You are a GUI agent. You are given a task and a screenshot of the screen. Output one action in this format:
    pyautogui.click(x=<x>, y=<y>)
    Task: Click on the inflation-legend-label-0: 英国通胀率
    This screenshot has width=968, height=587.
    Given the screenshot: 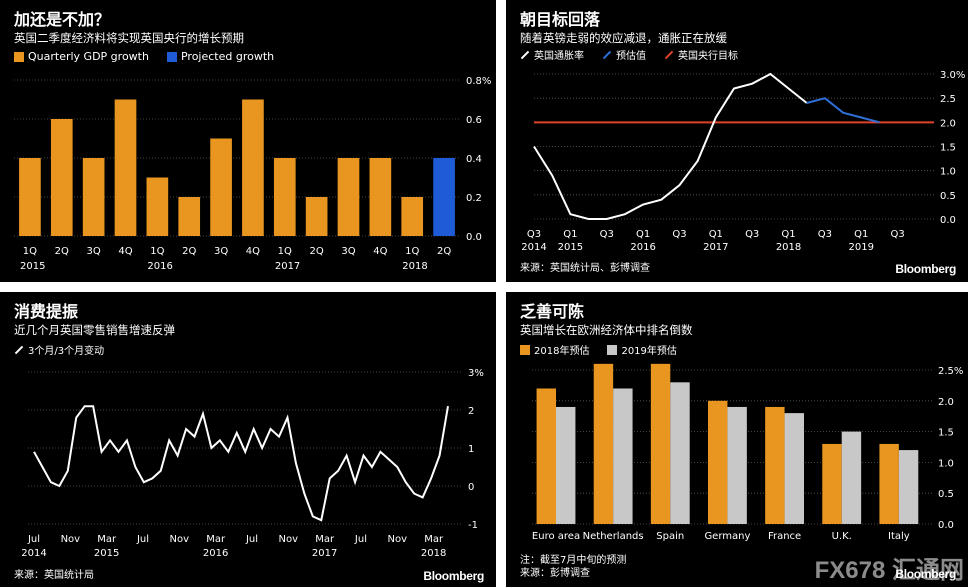 What is the action you would take?
    pyautogui.click(x=559, y=56)
    